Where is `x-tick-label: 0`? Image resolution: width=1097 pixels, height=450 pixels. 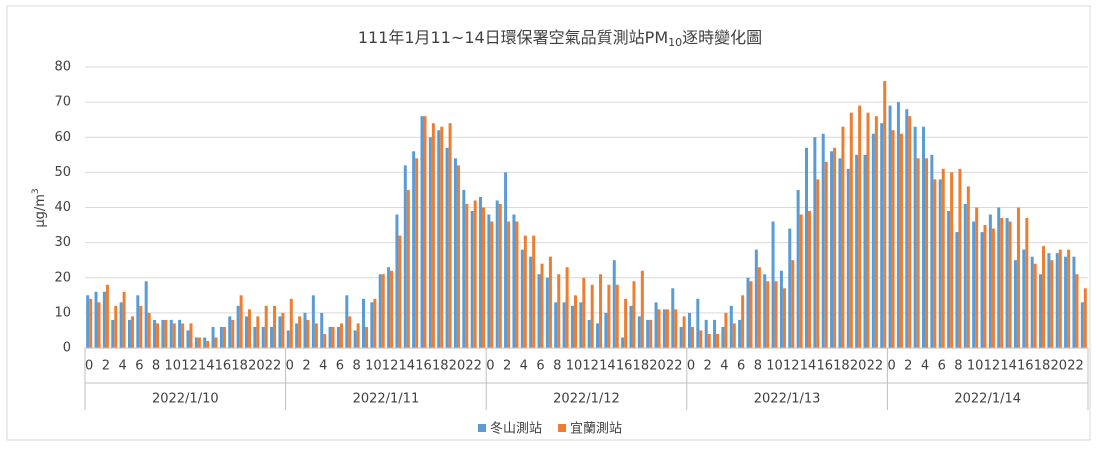
x-tick-label: 0 is located at coordinates (89, 366).